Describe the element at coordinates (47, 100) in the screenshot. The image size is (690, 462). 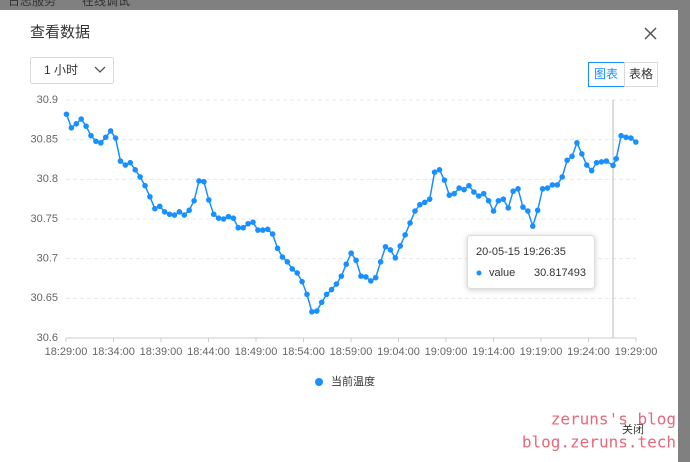
I see `y-tick-label: 30.9` at that location.